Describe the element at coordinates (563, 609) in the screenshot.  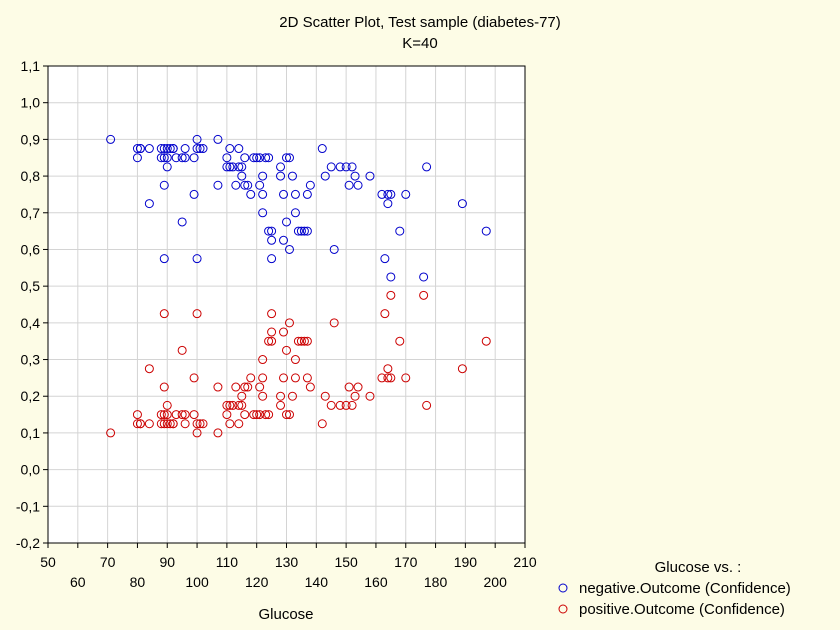
I see `legend-marker-positive` at that location.